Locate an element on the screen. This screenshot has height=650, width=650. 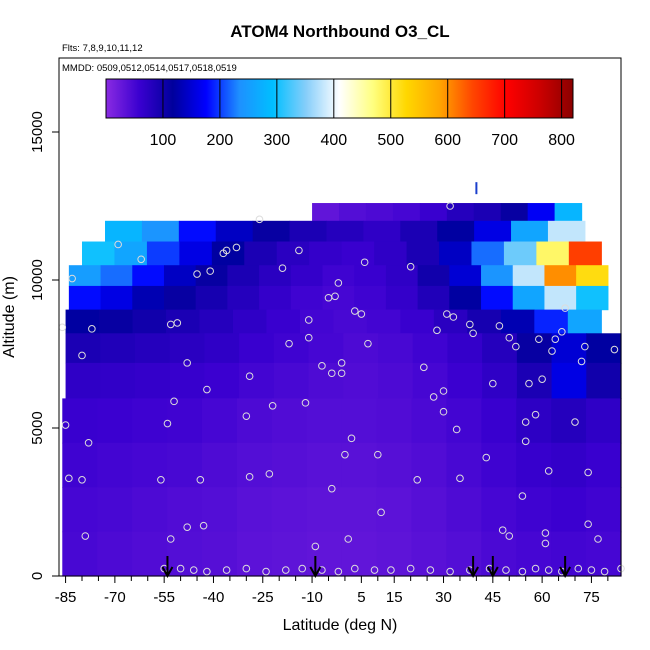
colorbar-tick-label: 100 is located at coordinates (163, 140).